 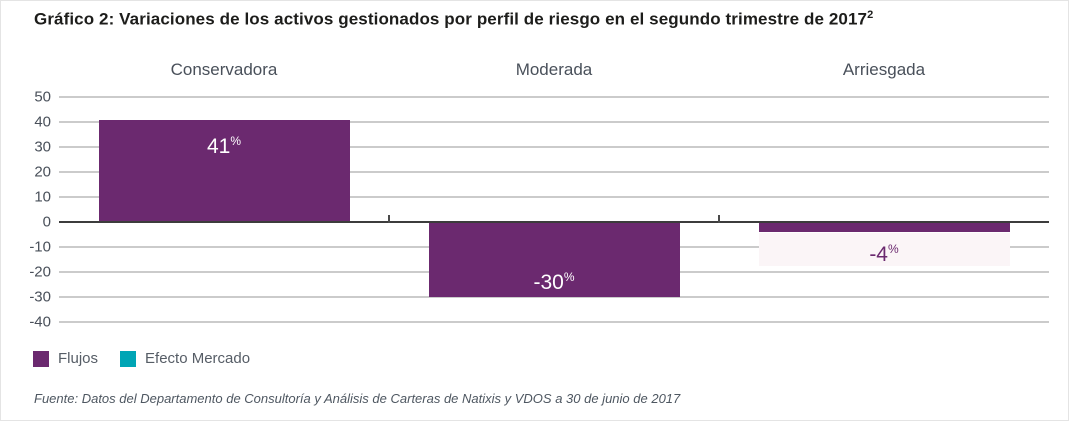 I want to click on category-label-arriesgada: Arriesgada, so click(x=884, y=69).